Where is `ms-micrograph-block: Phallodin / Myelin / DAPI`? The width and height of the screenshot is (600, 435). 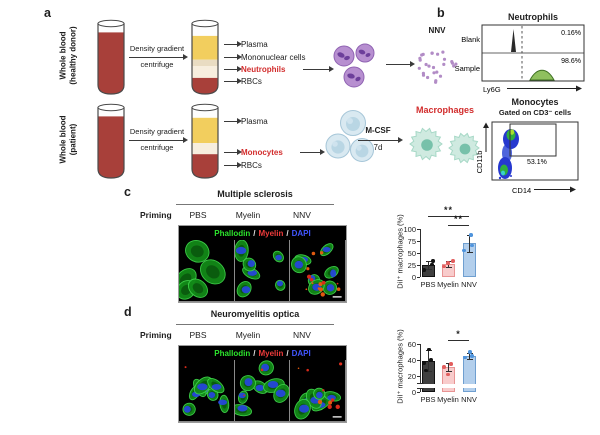 ms-micrograph-block: Phallodin / Myelin / DAPI is located at coordinates (262, 264).